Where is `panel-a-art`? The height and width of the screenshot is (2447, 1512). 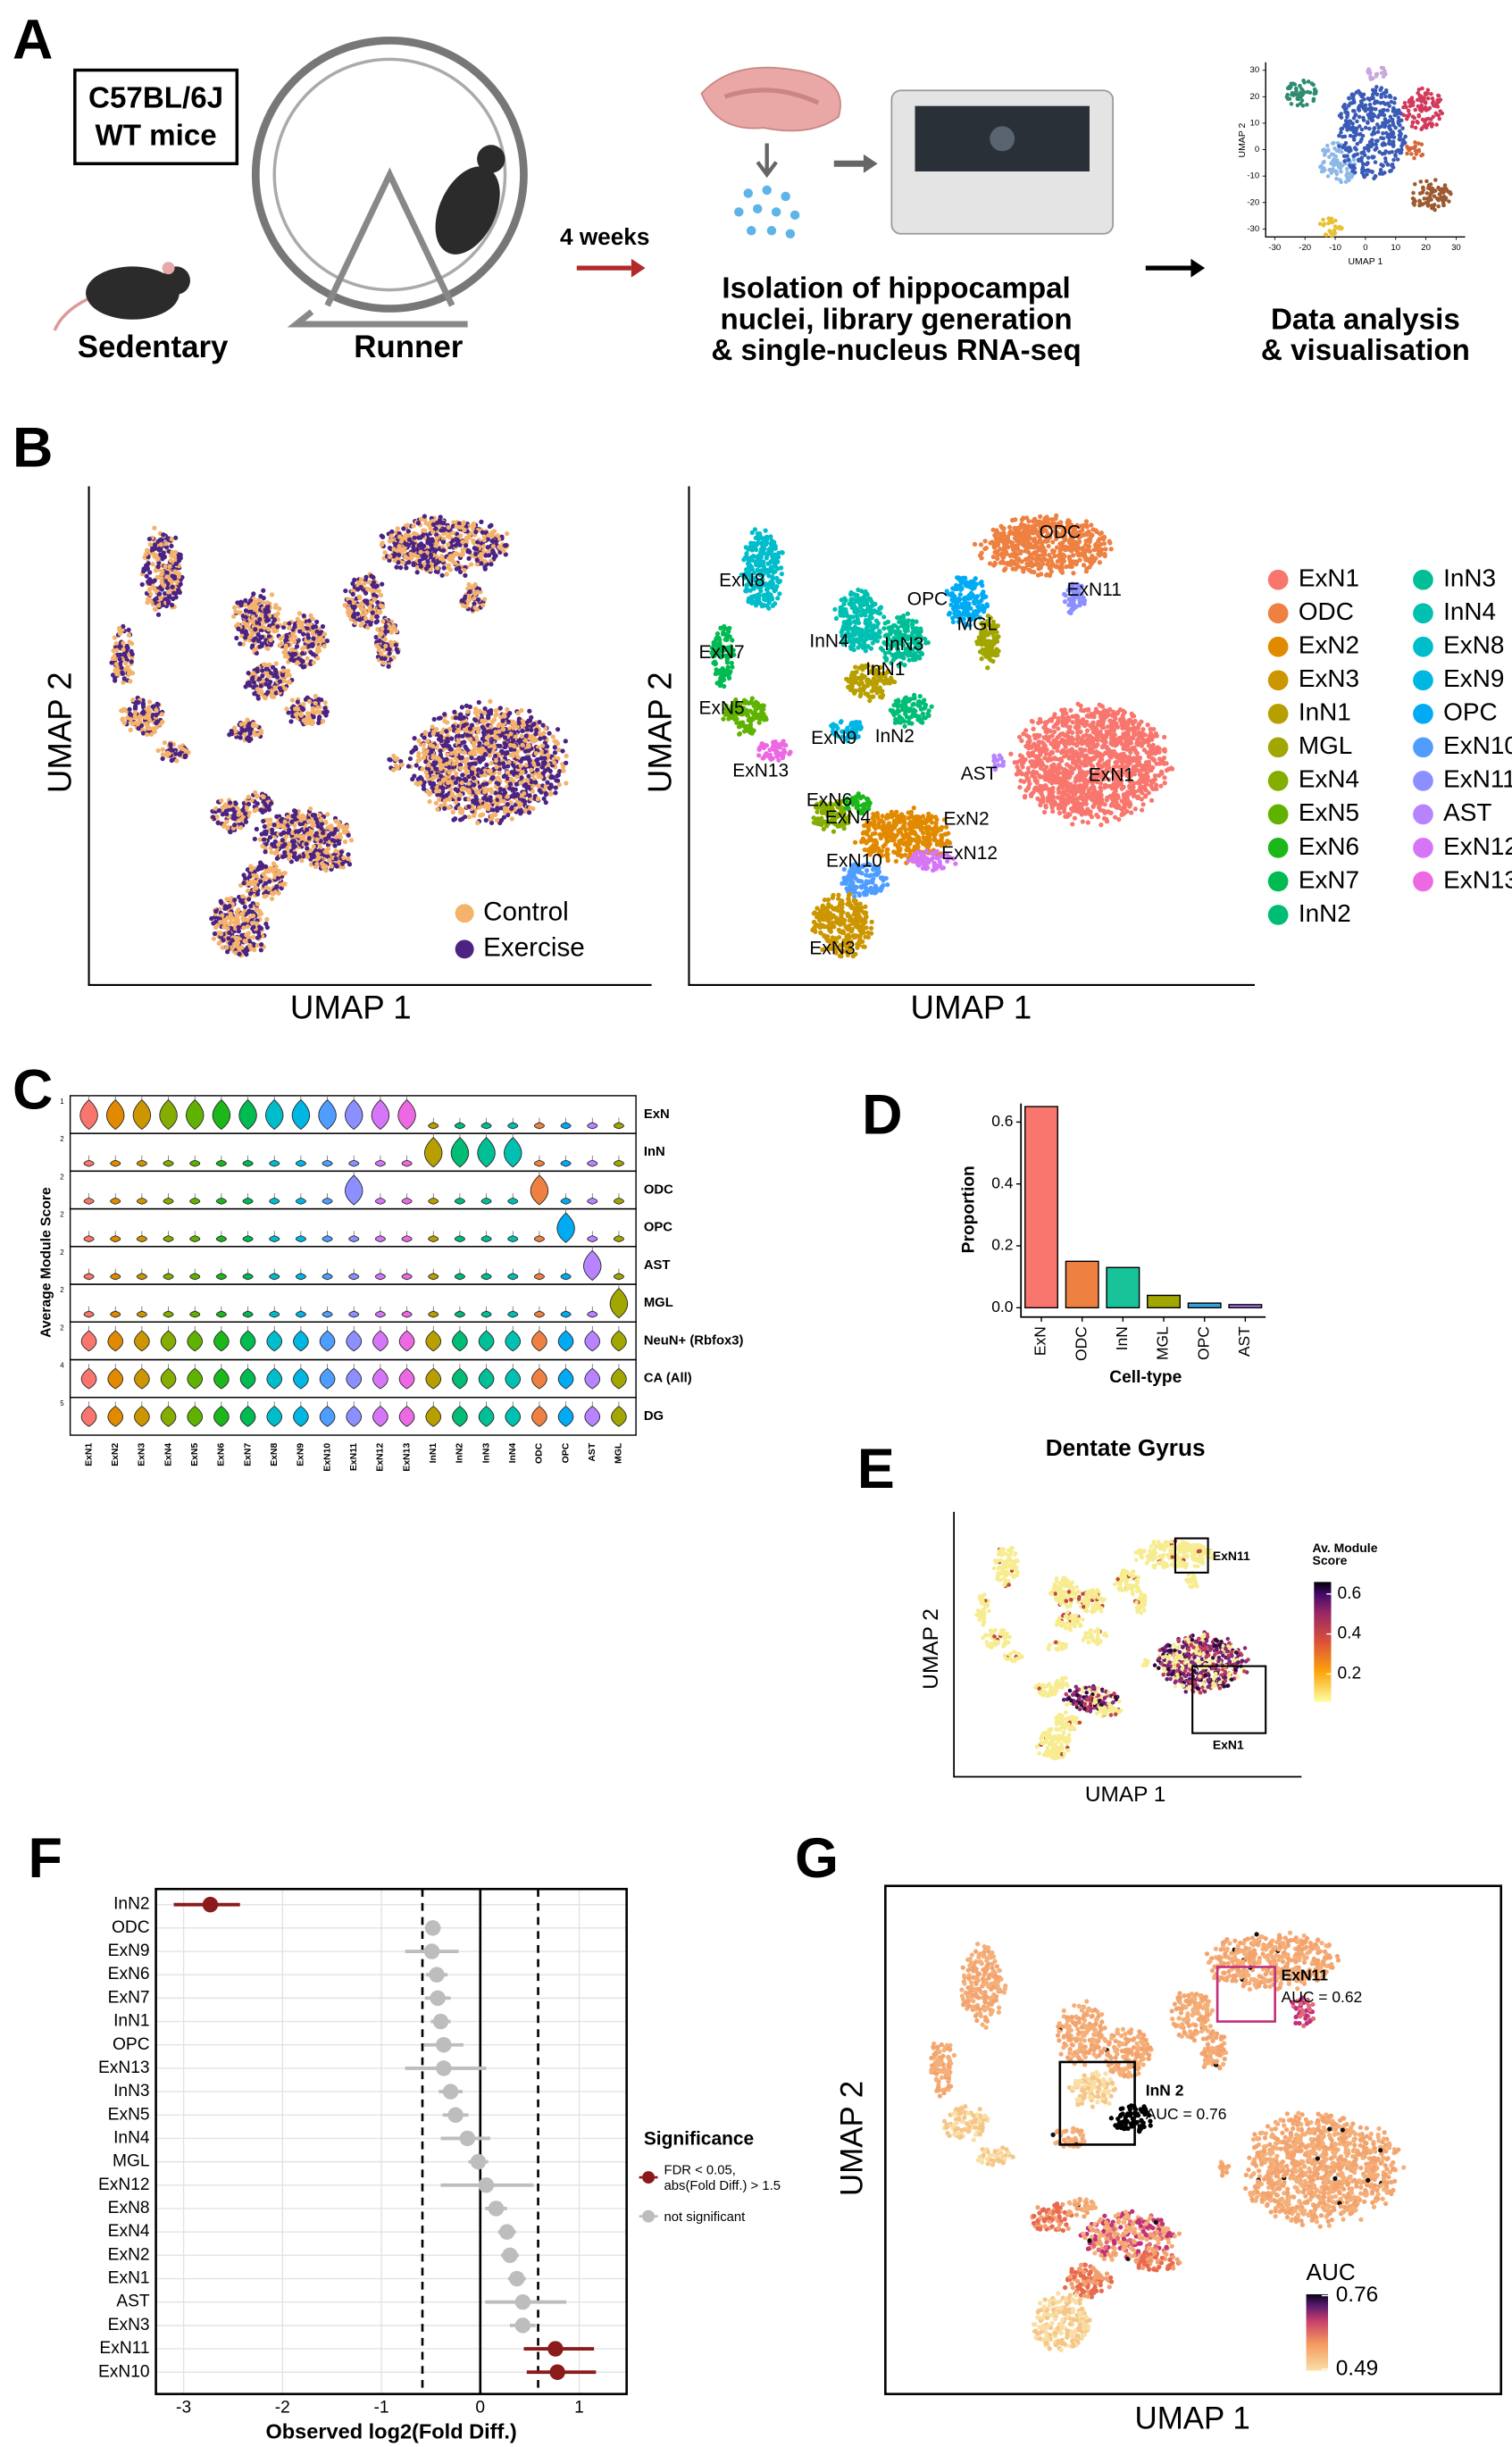
panel-a-art is located at coordinates (759, 184).